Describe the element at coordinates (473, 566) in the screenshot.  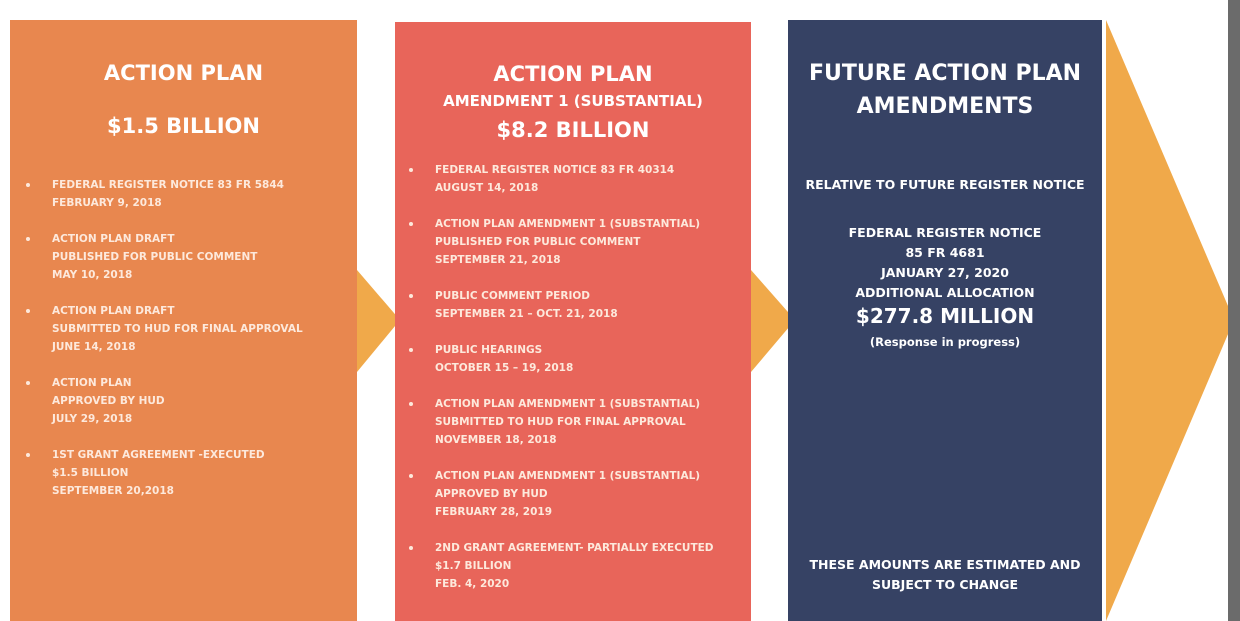
I see `text-line: $1.7 BILLION` at that location.